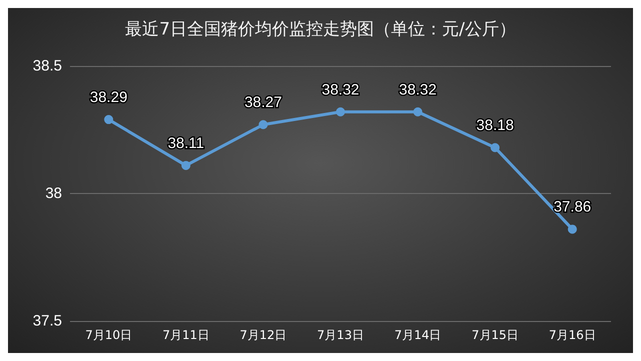 The width and height of the screenshot is (641, 361). What do you see at coordinates (47, 66) in the screenshot?
I see `y-tick-label: 38.5` at bounding box center [47, 66].